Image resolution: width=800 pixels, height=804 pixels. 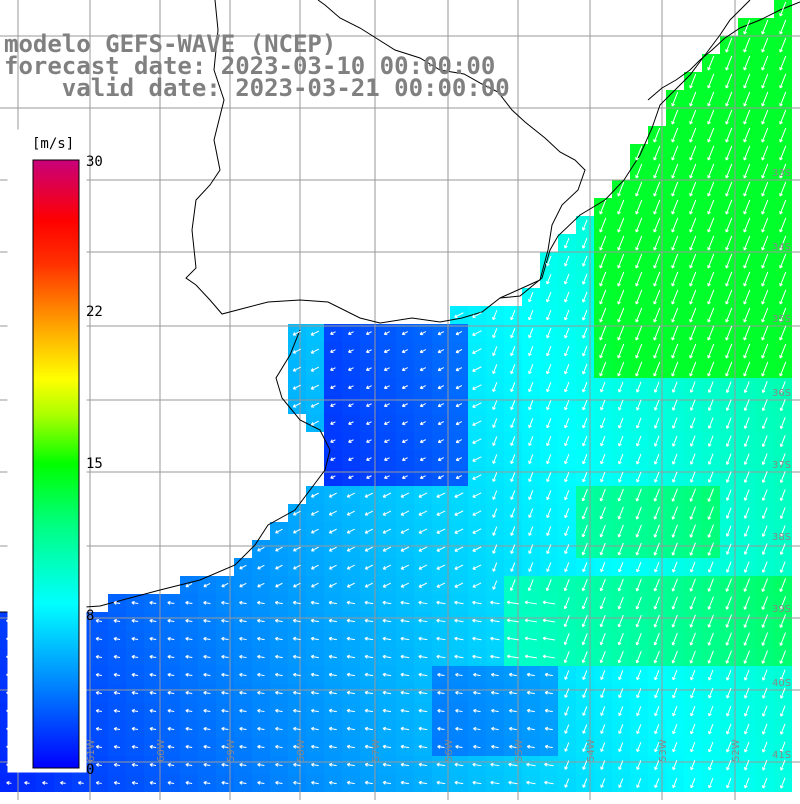 I want to click on colorbar-tick-22: 22, so click(x=94, y=312).